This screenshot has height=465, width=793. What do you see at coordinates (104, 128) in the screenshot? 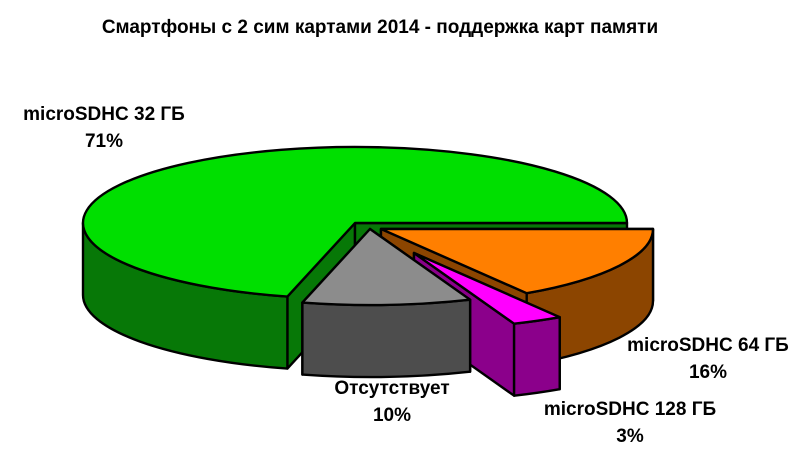
I see `label-microsdhc-32: microSDHC 32 ГБ 71%` at bounding box center [104, 128].